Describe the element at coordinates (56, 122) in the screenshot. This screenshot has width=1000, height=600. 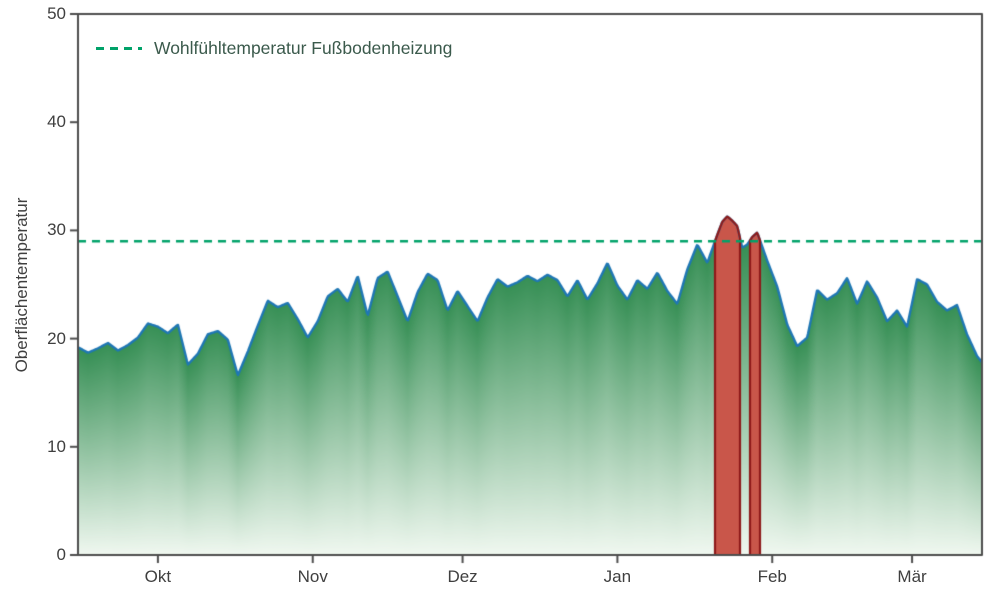
I see `y-tick-label: 40` at that location.